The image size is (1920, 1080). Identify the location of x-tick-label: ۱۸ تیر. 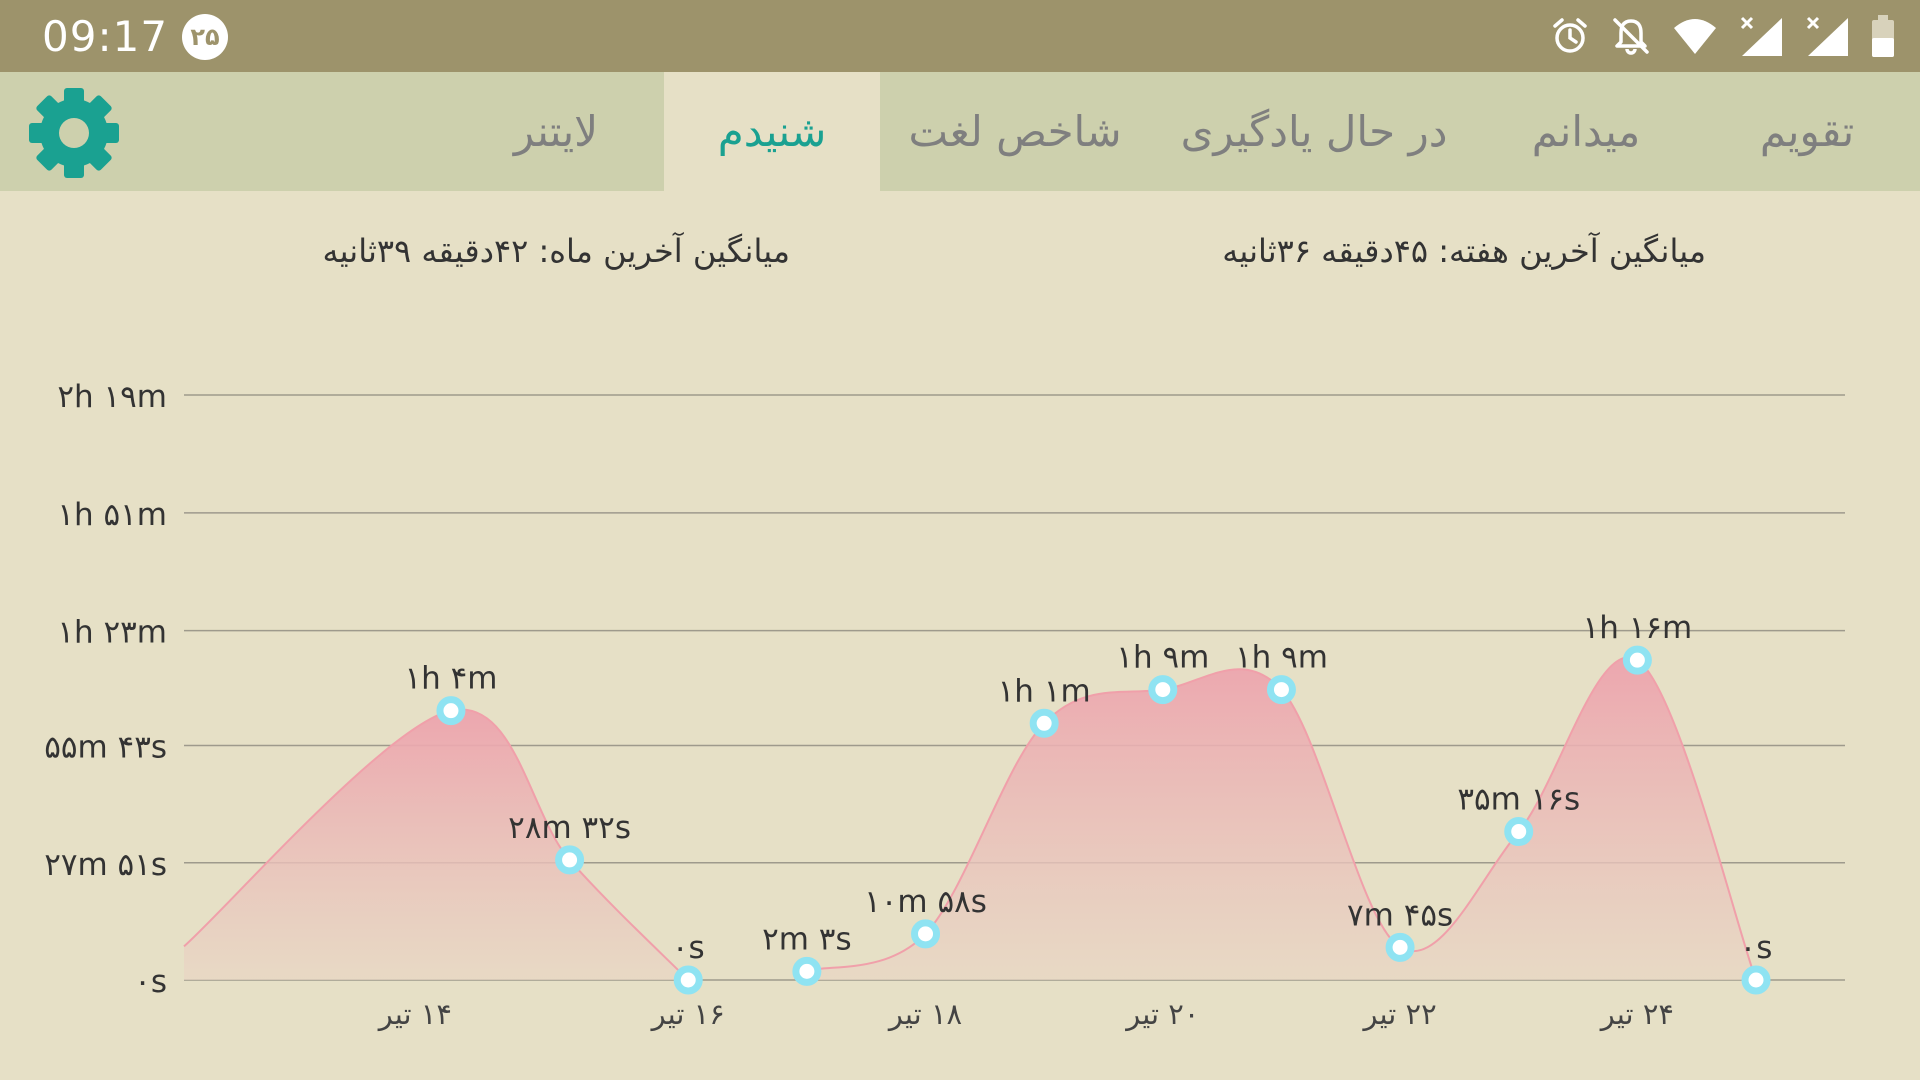
(924, 1014).